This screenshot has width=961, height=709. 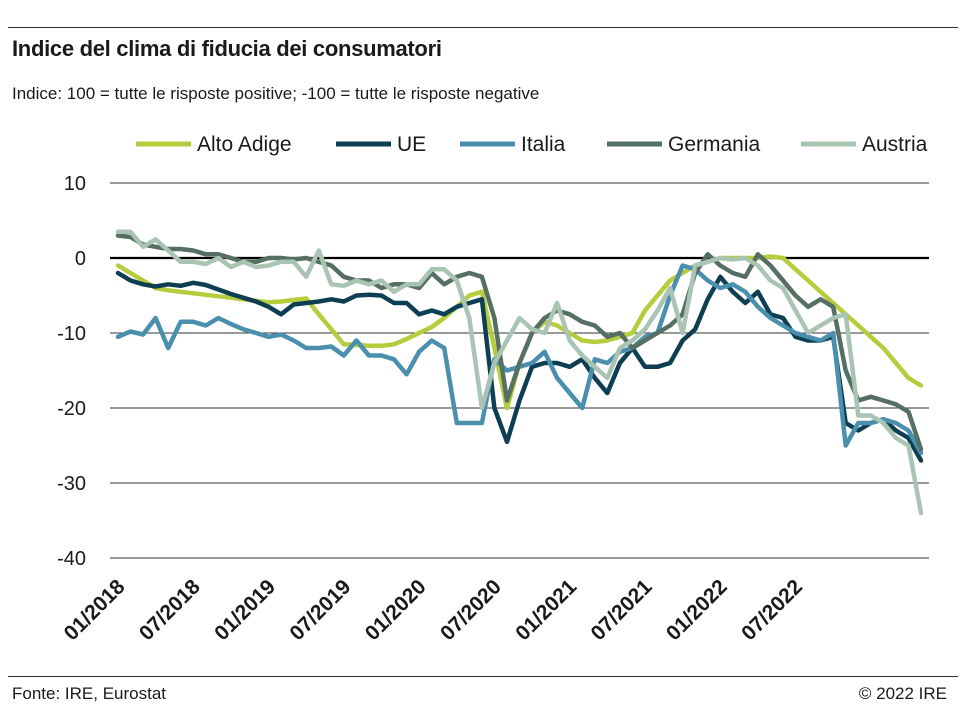 What do you see at coordinates (71, 409) in the screenshot?
I see `y-tick-label: -20` at bounding box center [71, 409].